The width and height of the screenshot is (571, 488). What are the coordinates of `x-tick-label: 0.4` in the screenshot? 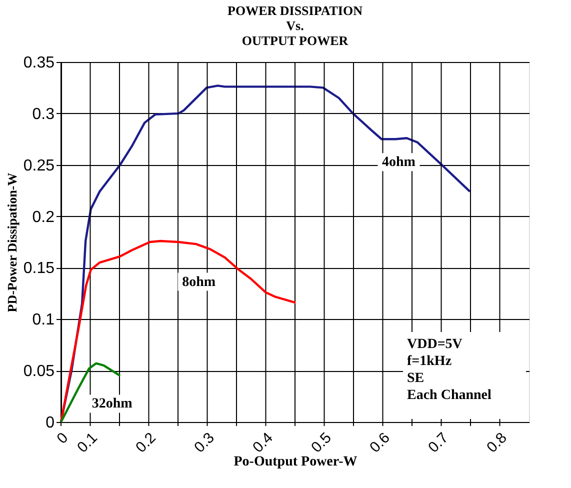 It's located at (263, 442).